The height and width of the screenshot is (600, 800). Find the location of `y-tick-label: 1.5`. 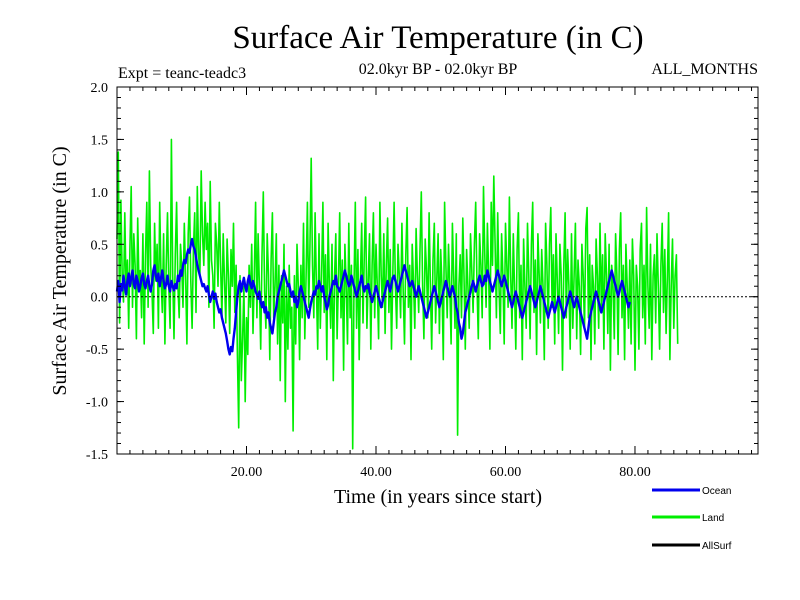

y-tick-label: 1.5 is located at coordinates (100, 140).